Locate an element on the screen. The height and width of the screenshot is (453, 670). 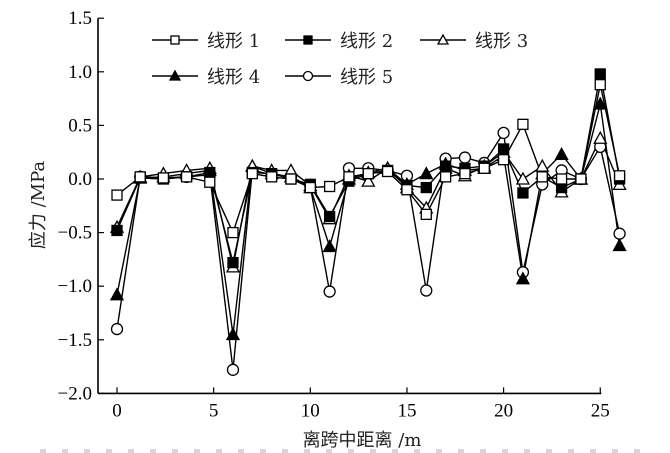
x-tick-label: 10 is located at coordinates (310, 410).